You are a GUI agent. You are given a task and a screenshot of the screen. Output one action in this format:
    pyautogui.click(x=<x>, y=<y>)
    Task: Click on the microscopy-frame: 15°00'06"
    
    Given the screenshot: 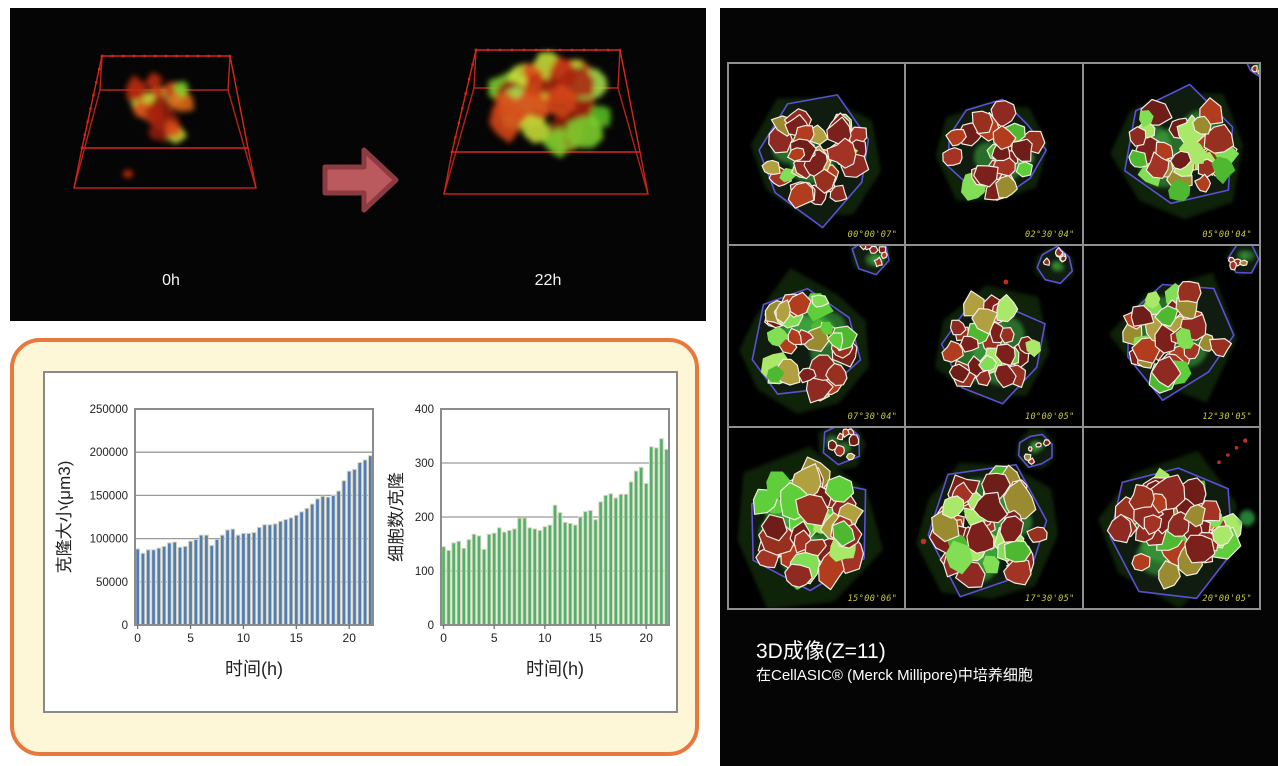 What is the action you would take?
    pyautogui.click(x=817, y=518)
    